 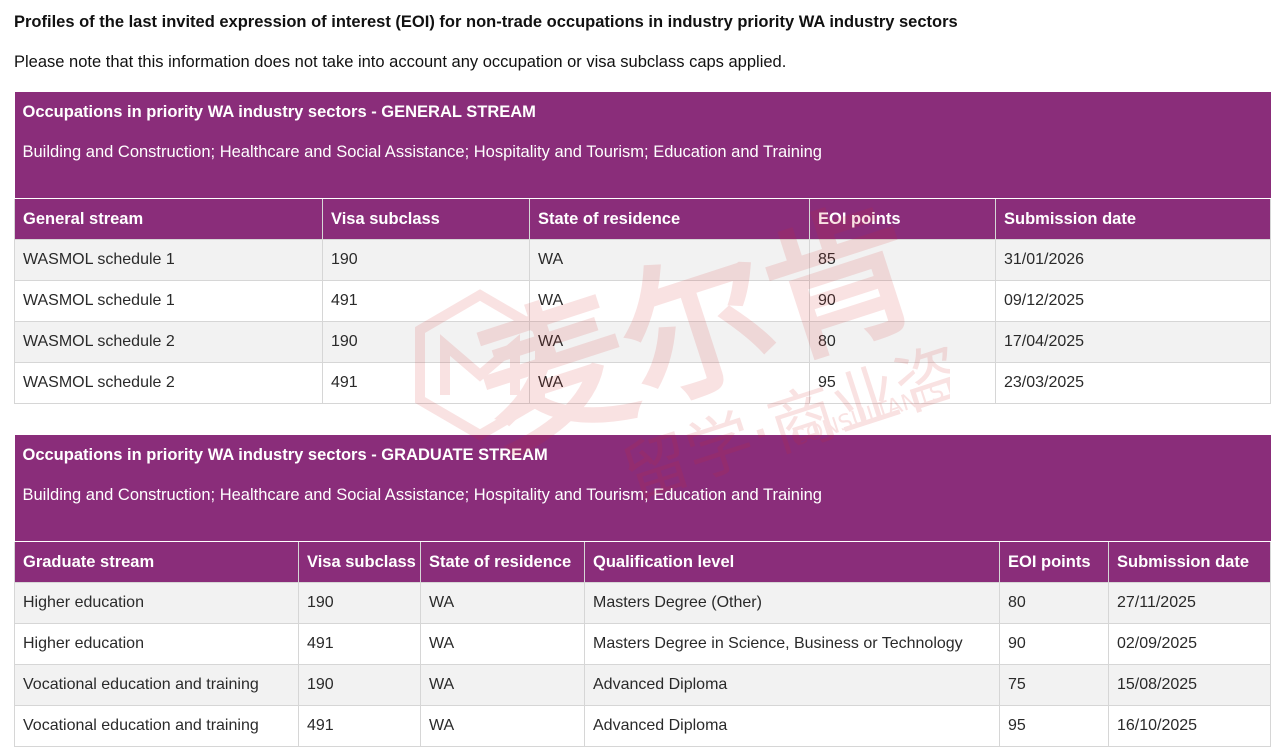 I want to click on table-cell: 27/11/2025, so click(x=1189, y=603).